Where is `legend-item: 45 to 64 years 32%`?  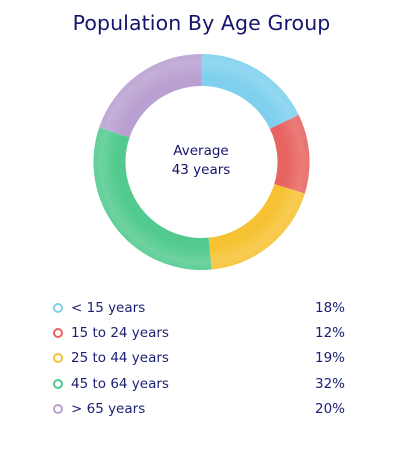
legend-item: 45 to 64 years 32% is located at coordinates (199, 383).